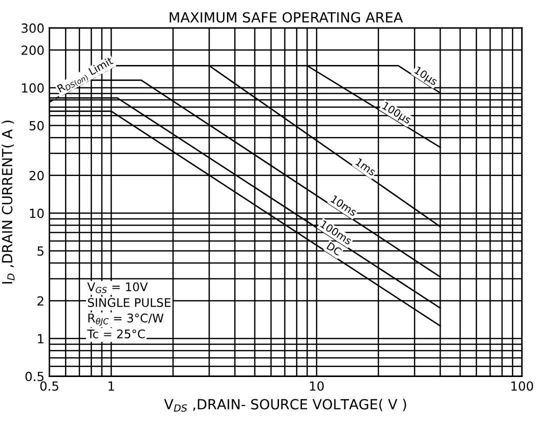 The image size is (537, 430). I want to click on y-tick-label: 5, so click(41, 251).